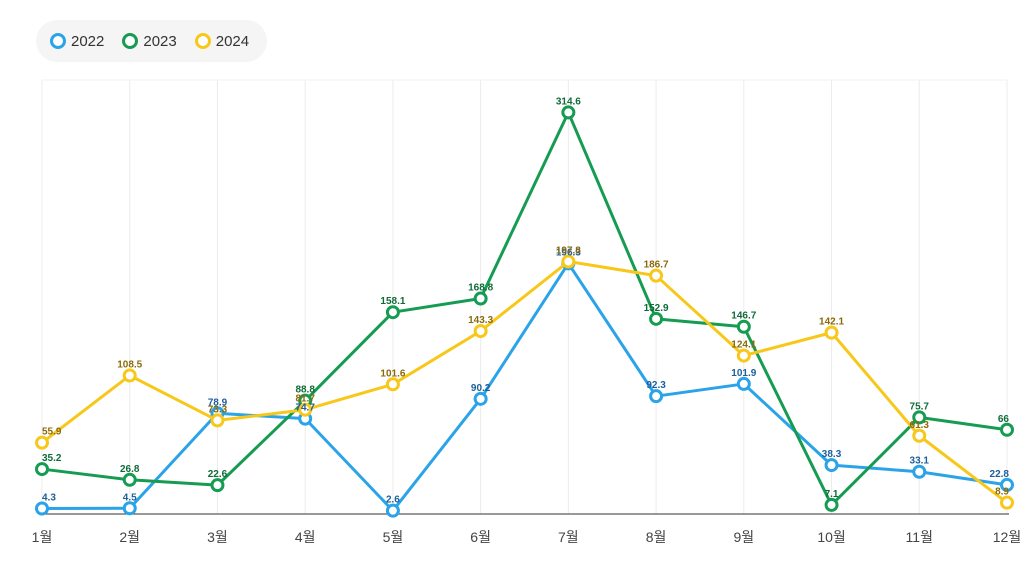 The image size is (1030, 570). I want to click on data-label: 158.1, so click(392, 301).